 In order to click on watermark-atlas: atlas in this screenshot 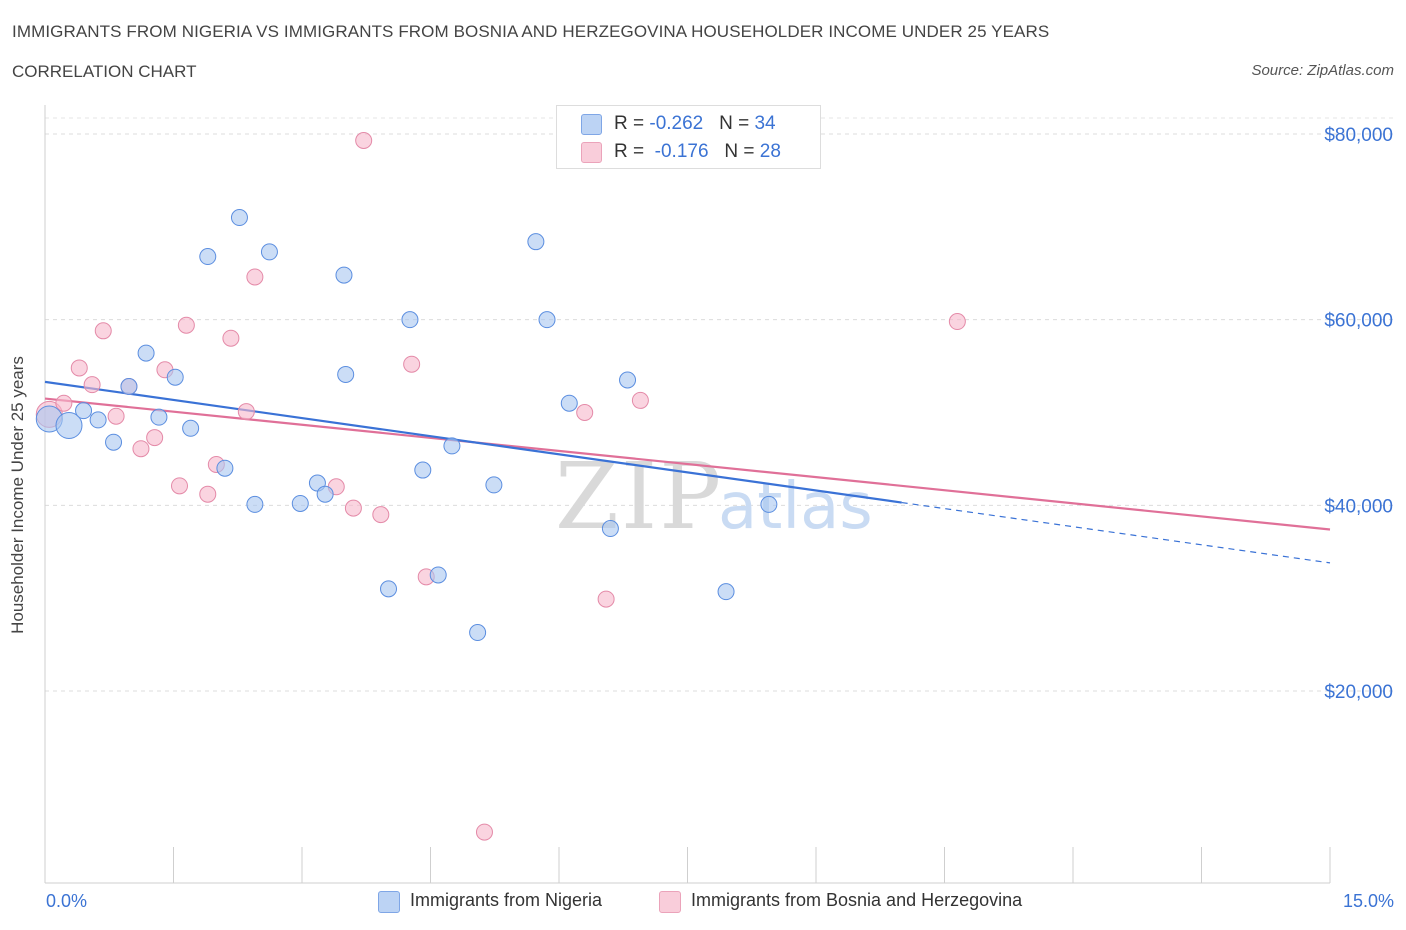, I will do `click(795, 507)`.